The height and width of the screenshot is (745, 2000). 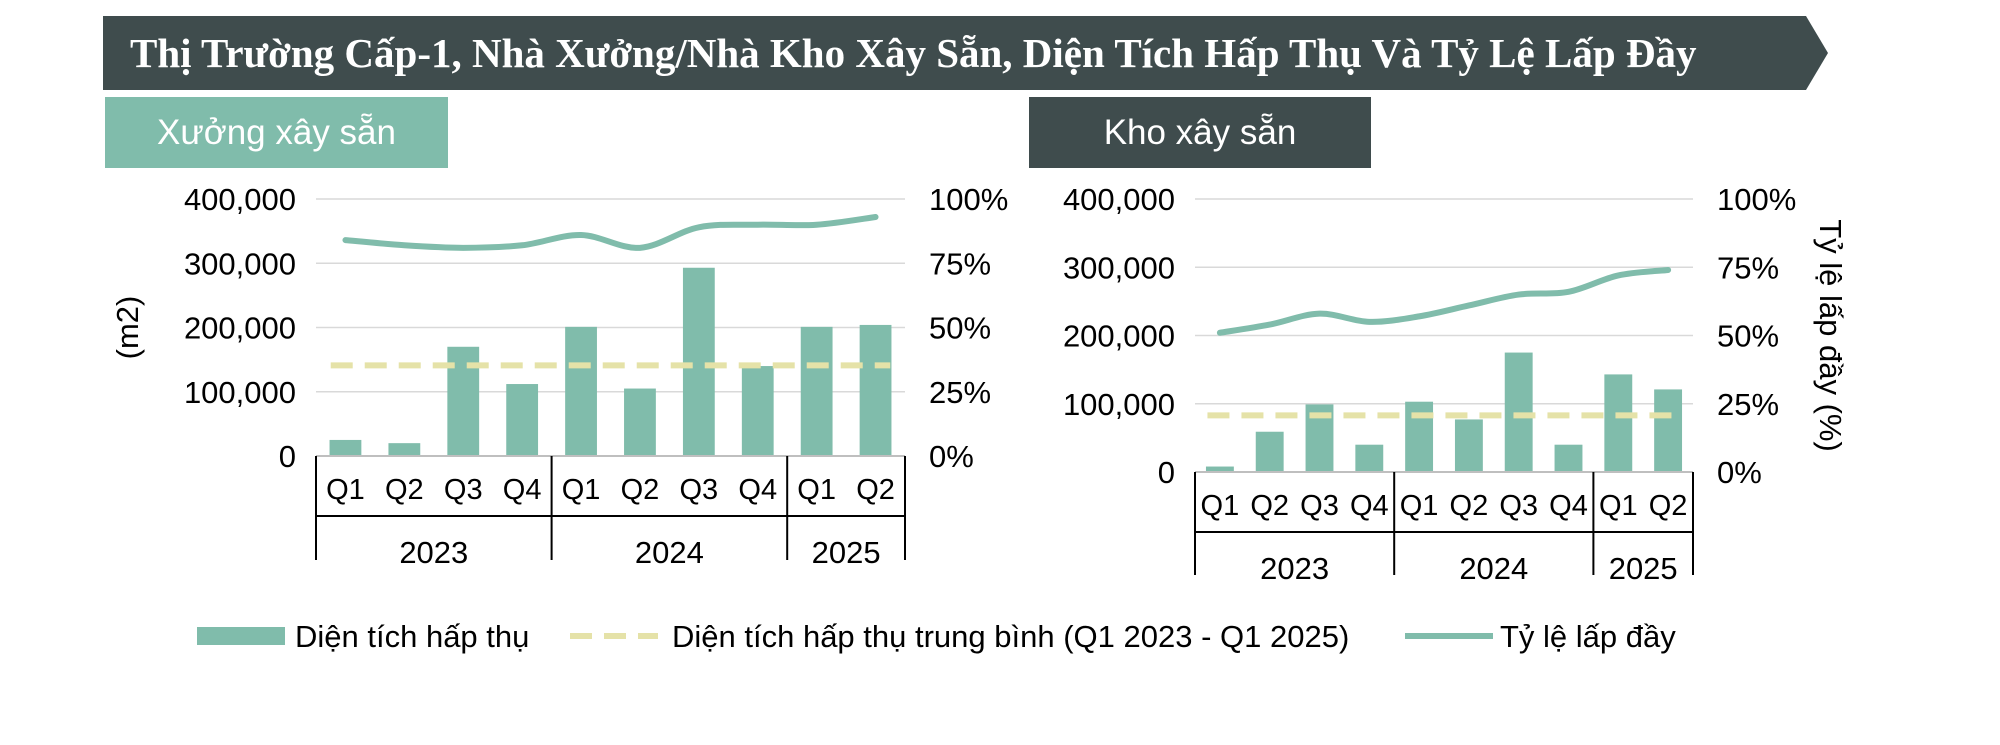 What do you see at coordinates (127, 328) in the screenshot?
I see `y-axis-title: (m2)` at bounding box center [127, 328].